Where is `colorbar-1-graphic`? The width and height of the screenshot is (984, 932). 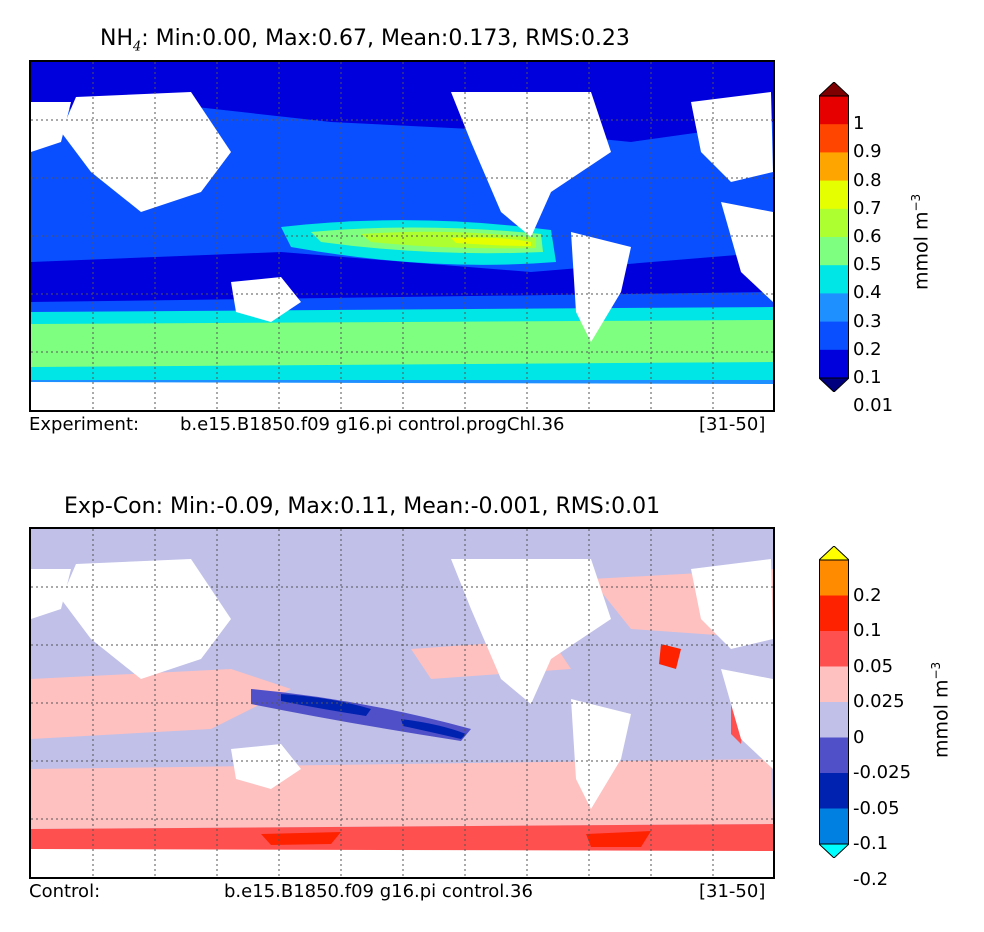
colorbar-1-graphic is located at coordinates (834, 237).